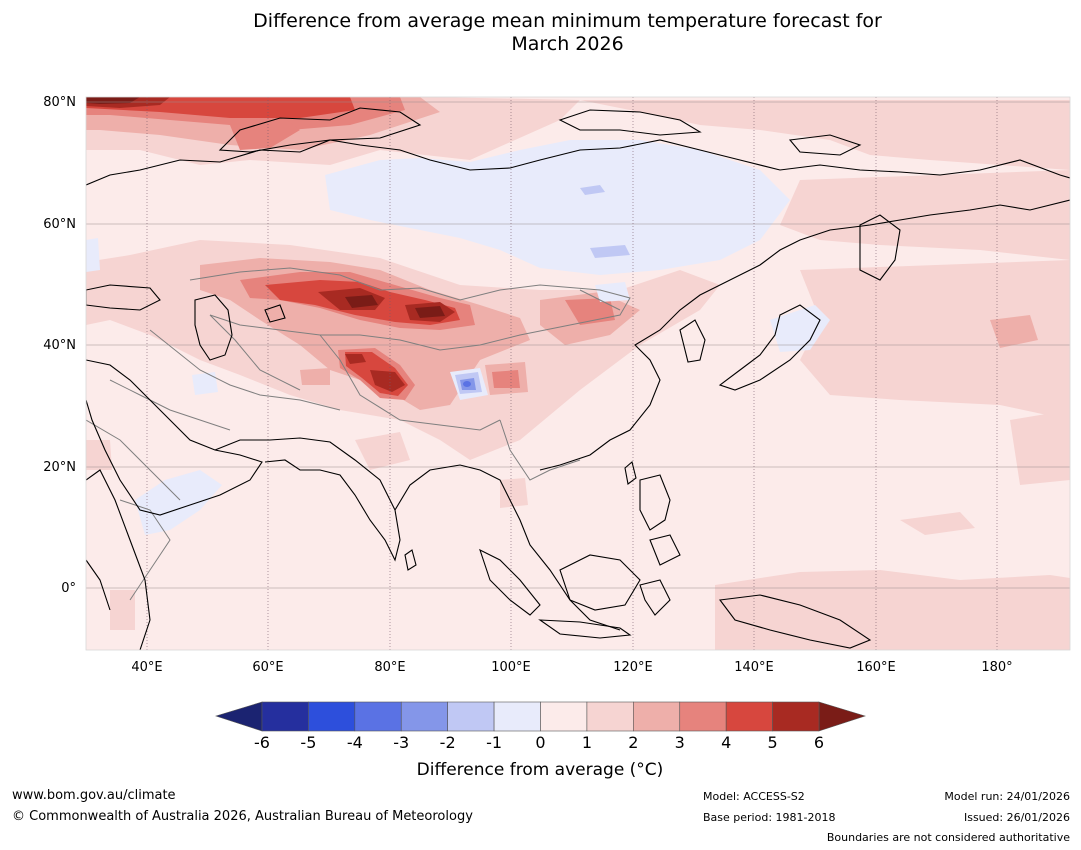  I want to click on lat-label-0: 0°, so click(68, 588).